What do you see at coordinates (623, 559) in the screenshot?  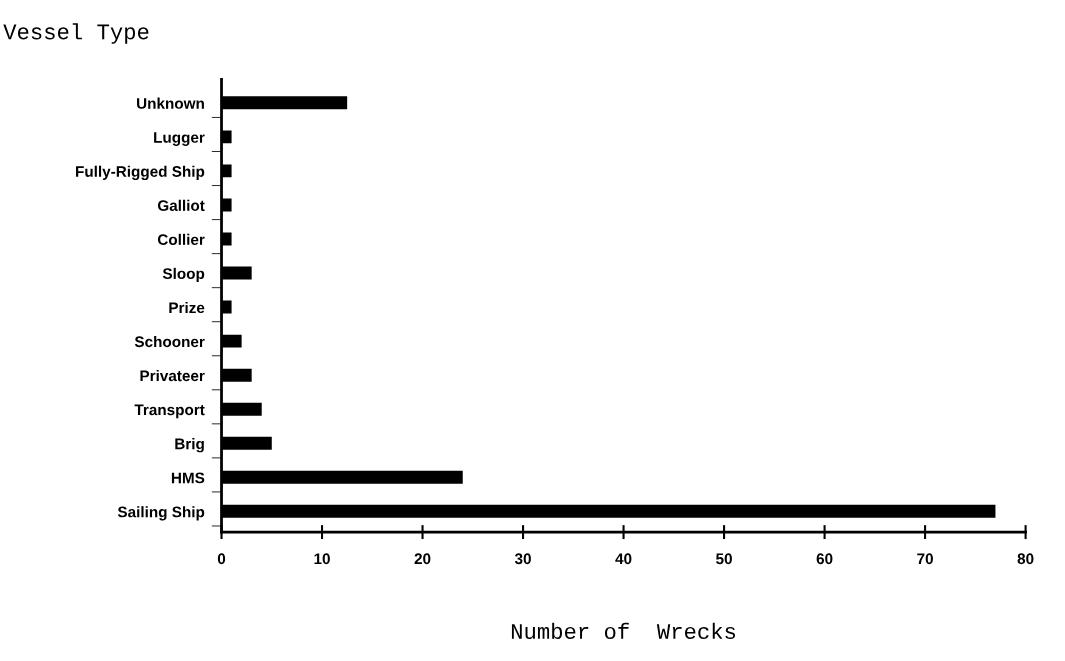 I see `x-tick-label: 40` at bounding box center [623, 559].